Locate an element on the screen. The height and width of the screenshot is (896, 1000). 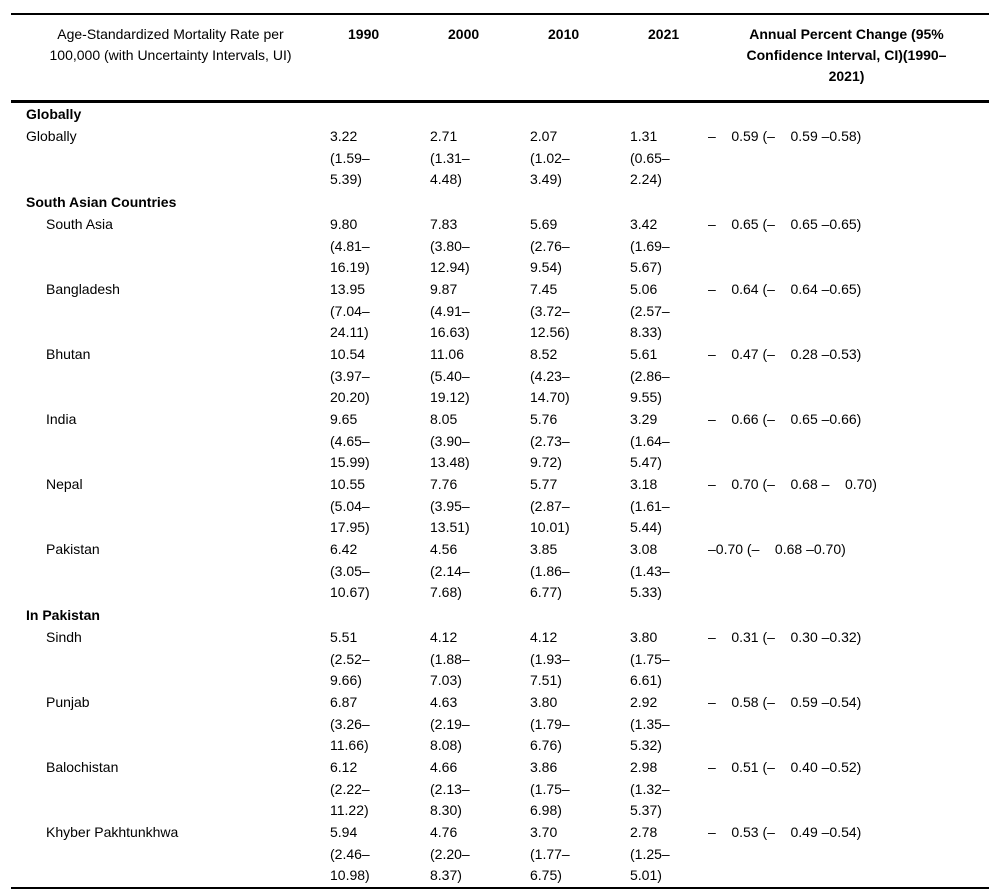
value-2021: 2.78 (1.25– 5.01) is located at coordinates (650, 854).